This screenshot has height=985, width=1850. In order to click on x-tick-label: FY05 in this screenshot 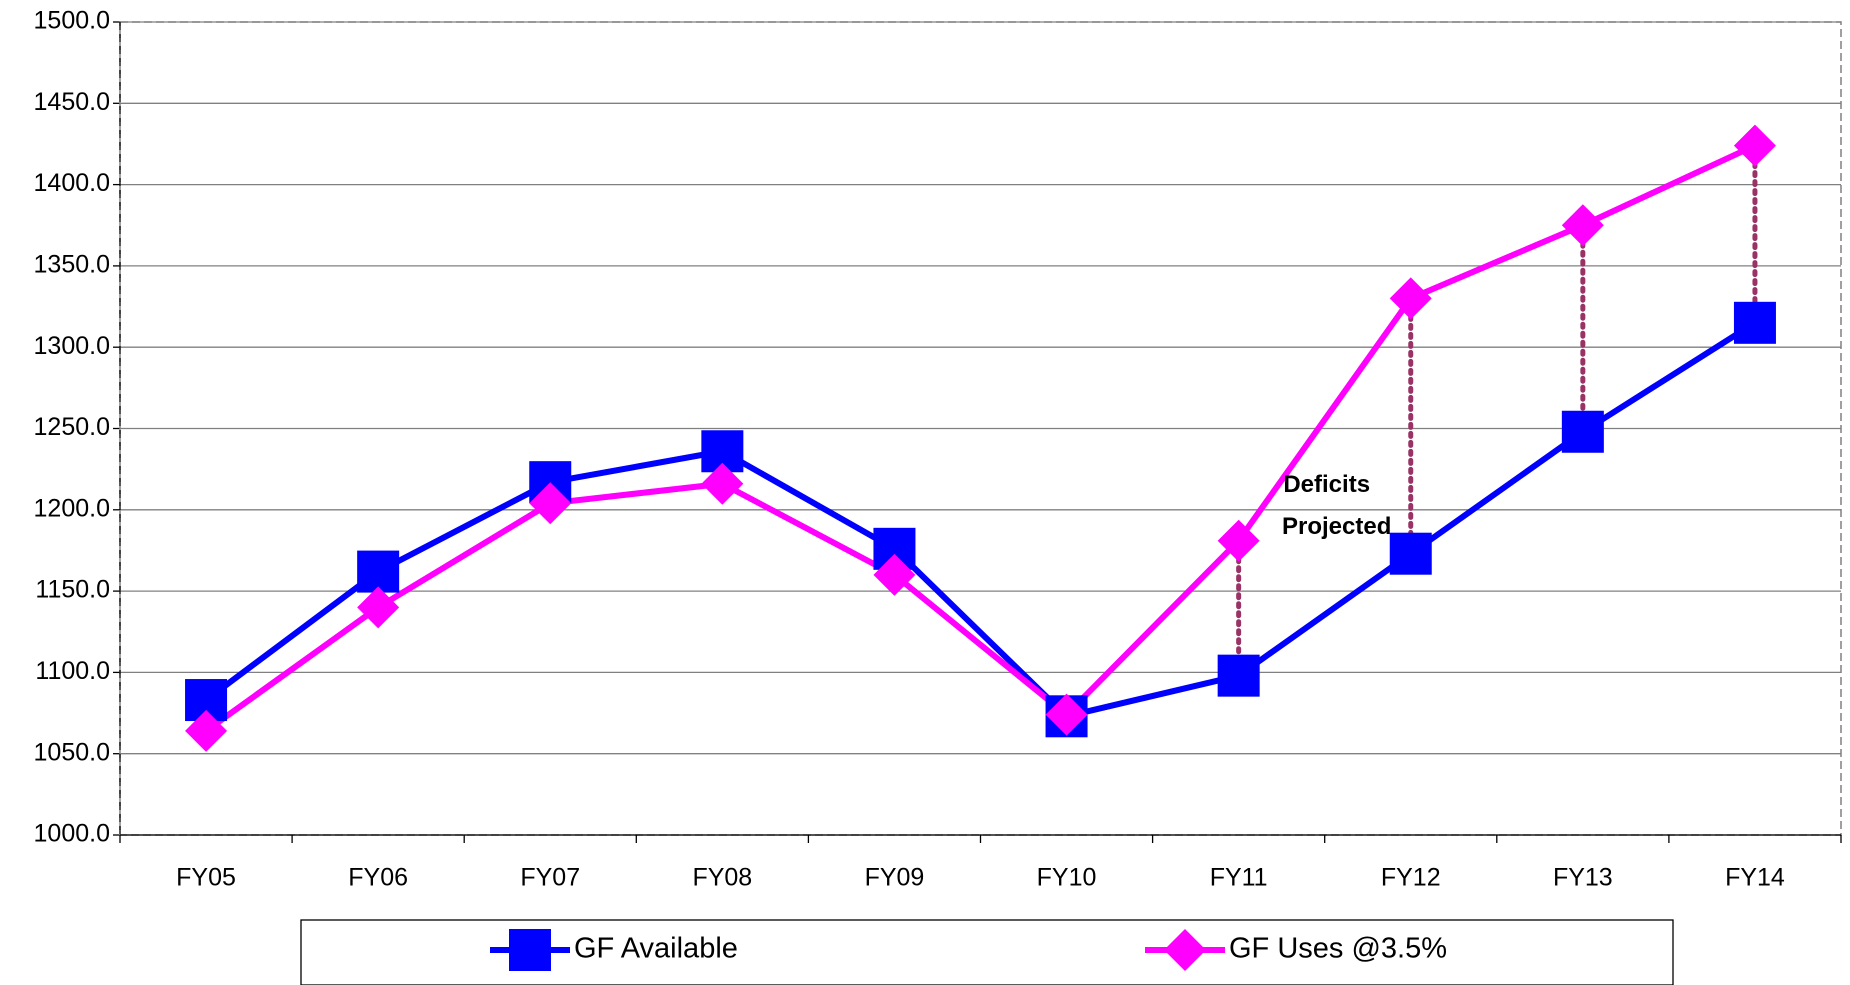, I will do `click(206, 878)`.